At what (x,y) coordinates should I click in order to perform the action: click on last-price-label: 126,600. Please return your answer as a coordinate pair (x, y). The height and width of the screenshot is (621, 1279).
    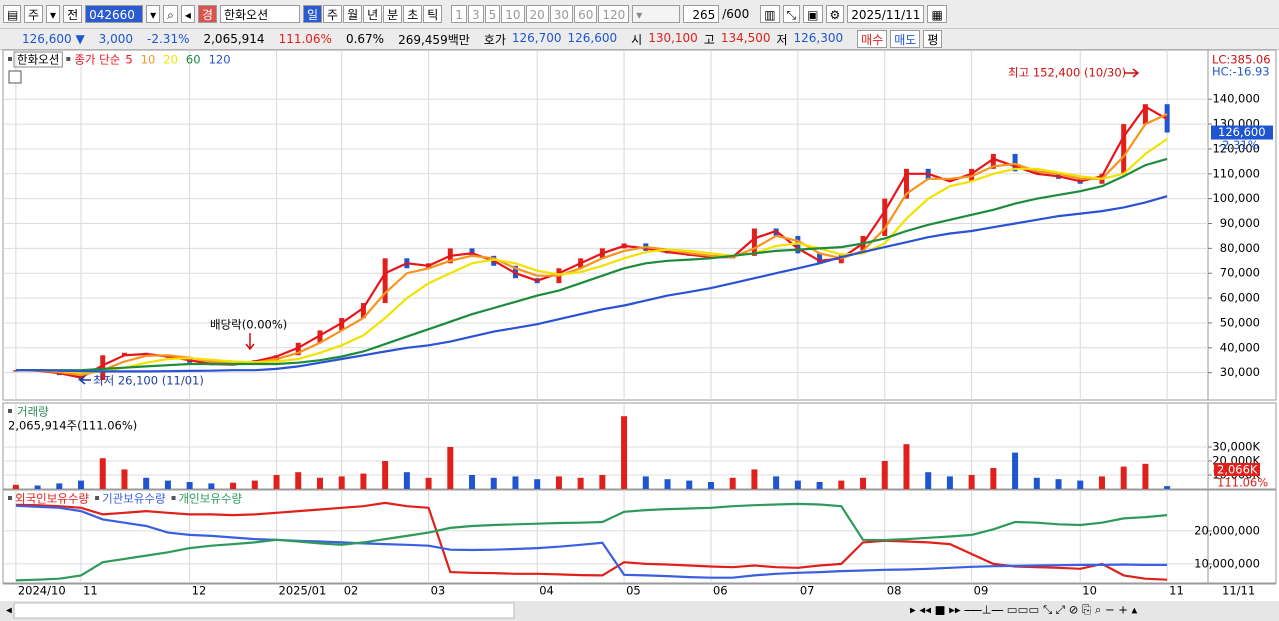
    Looking at the image, I should click on (1242, 132).